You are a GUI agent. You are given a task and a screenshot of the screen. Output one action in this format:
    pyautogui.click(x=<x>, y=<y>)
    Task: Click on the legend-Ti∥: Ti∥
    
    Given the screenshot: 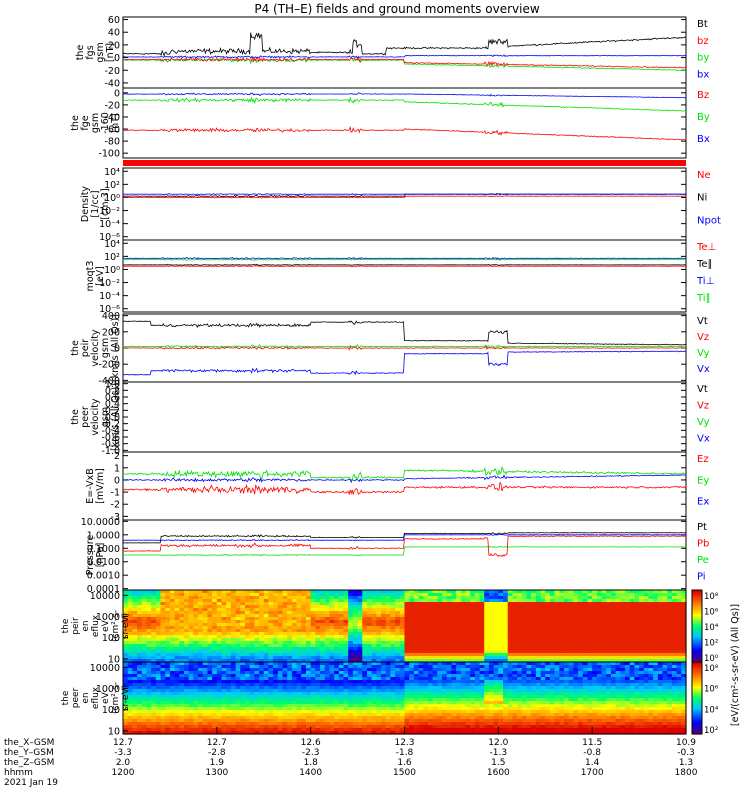 What is the action you would take?
    pyautogui.click(x=703, y=298)
    